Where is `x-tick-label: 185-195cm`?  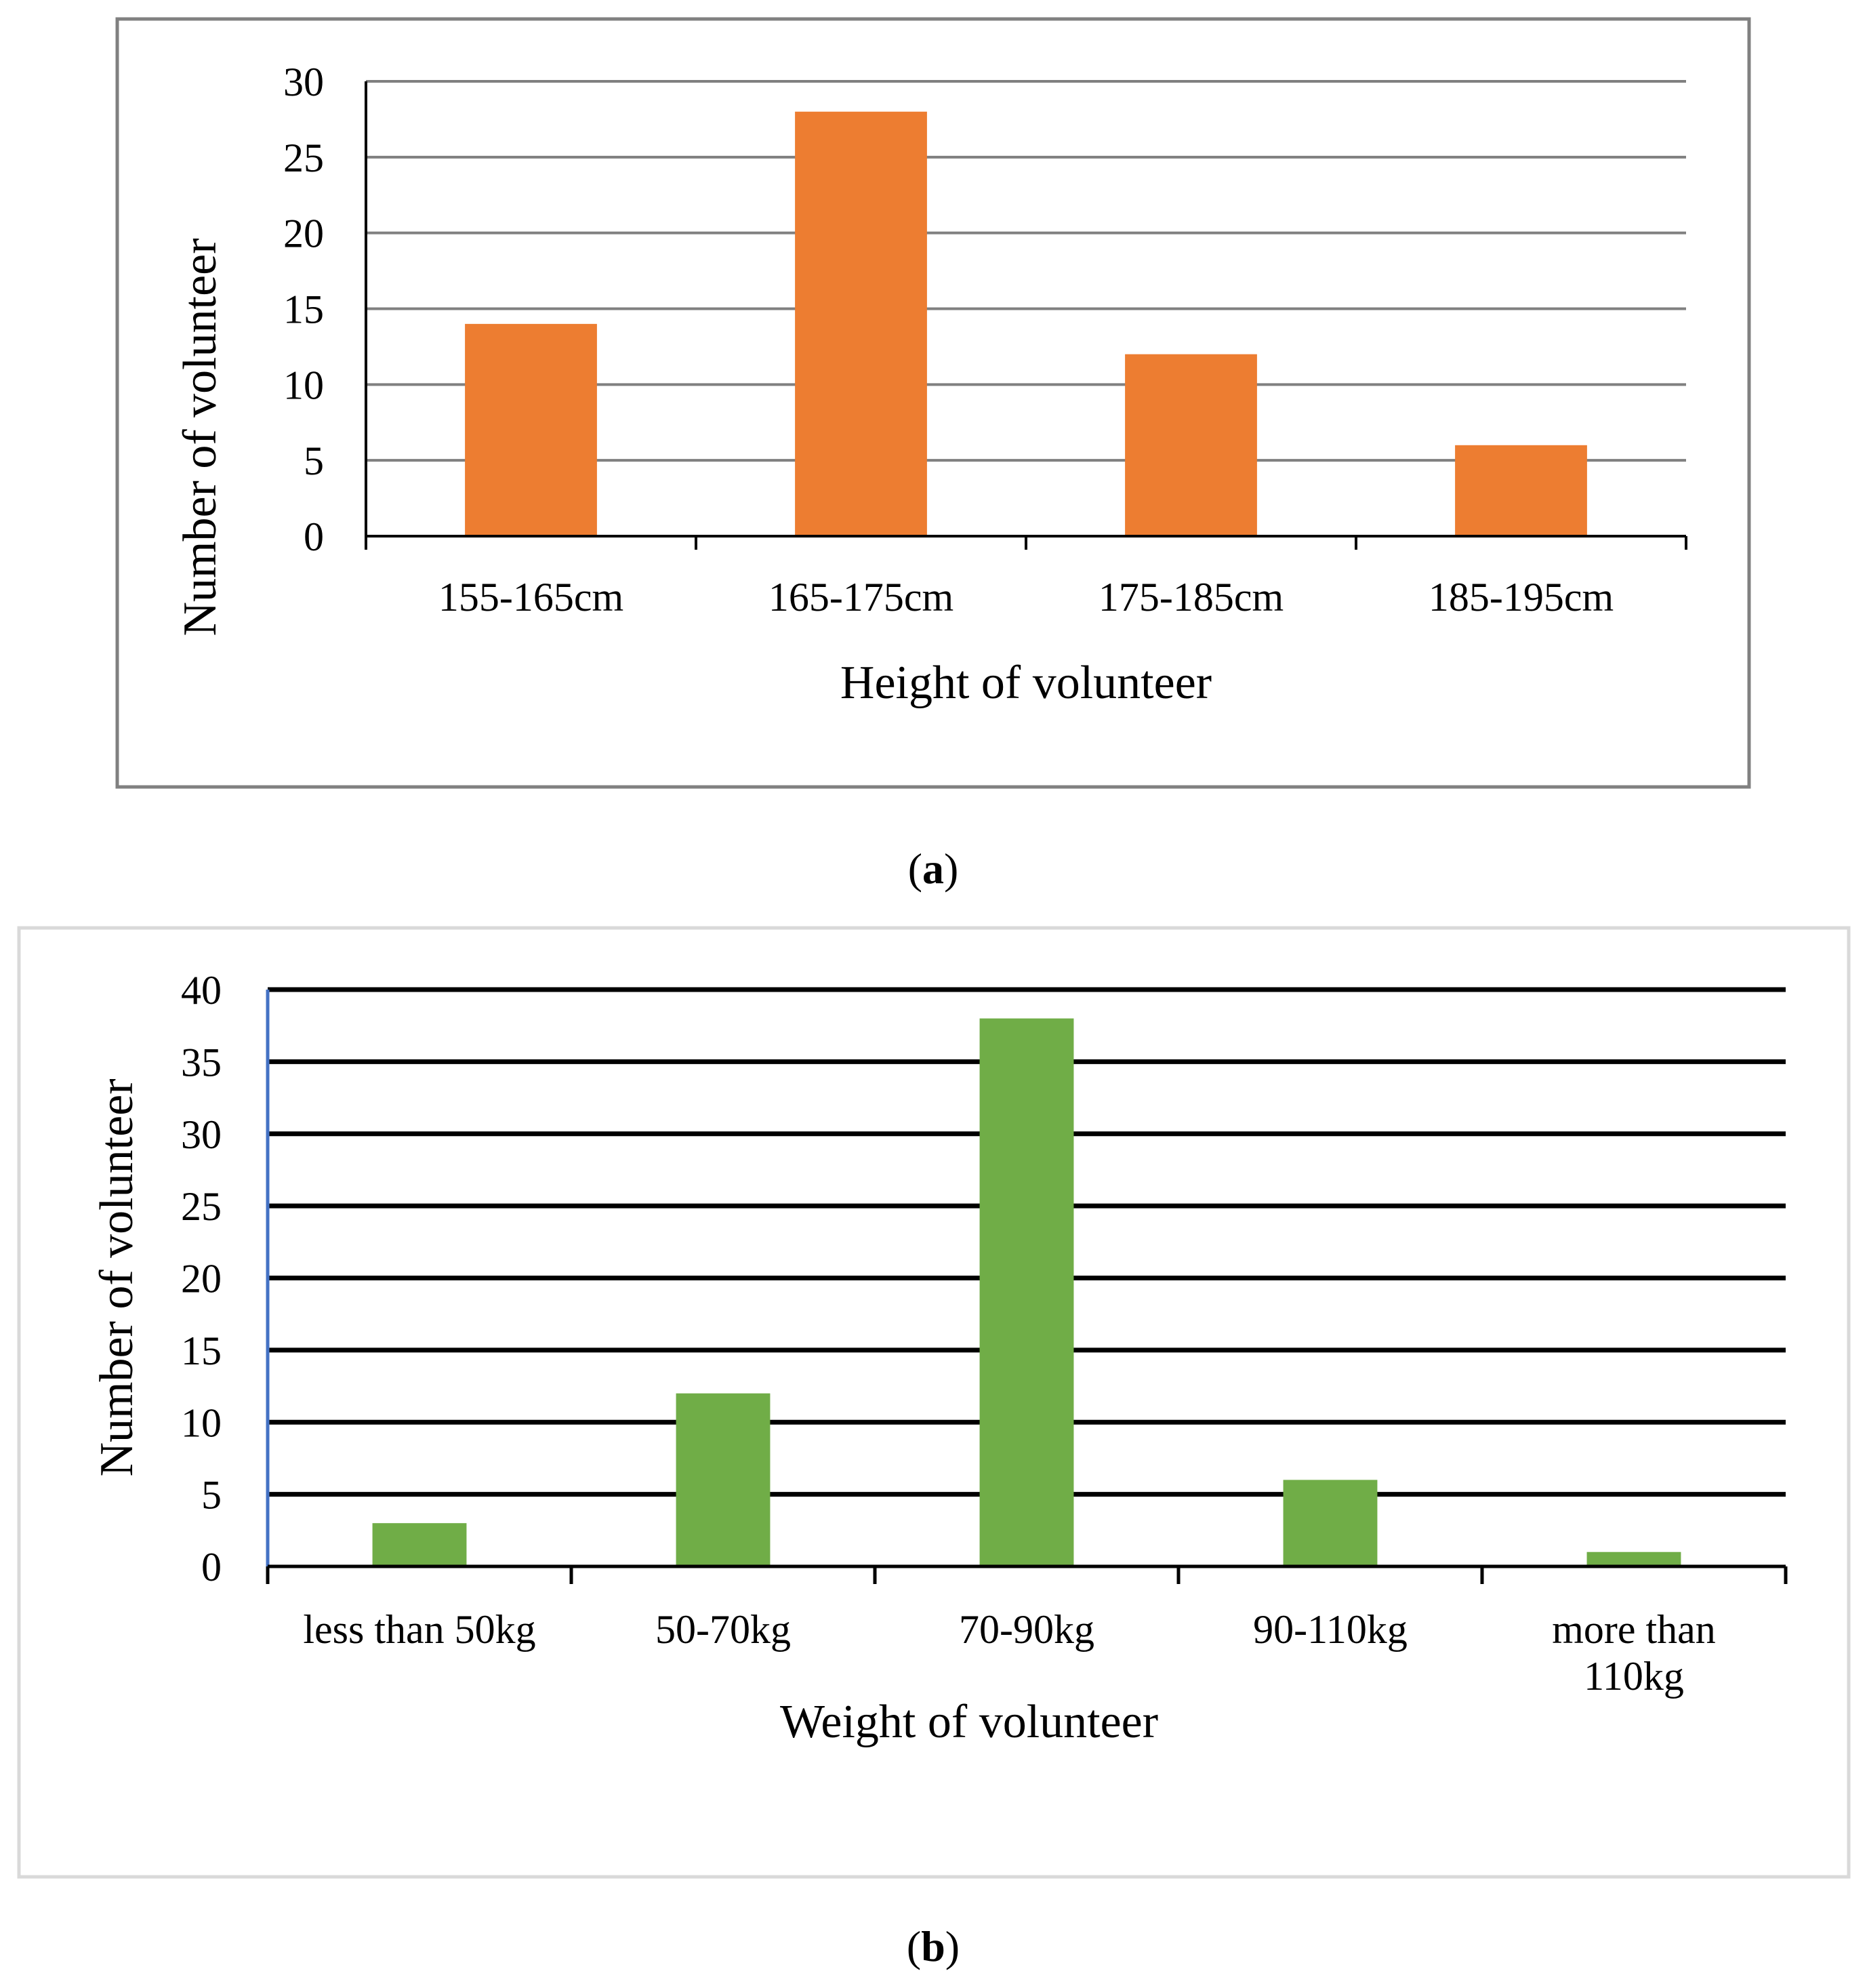
x-tick-label: 185-195cm is located at coordinates (1521, 597).